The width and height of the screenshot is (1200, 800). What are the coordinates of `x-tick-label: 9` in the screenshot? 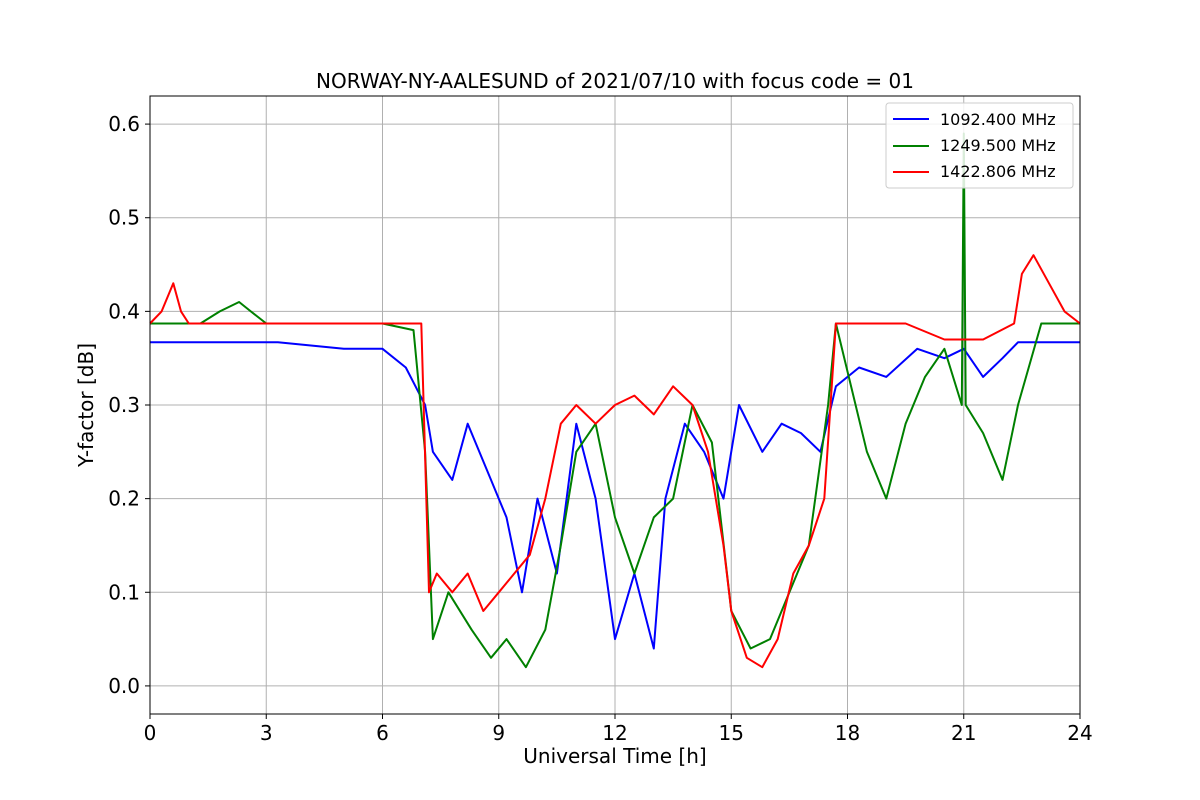 It's located at (498, 733).